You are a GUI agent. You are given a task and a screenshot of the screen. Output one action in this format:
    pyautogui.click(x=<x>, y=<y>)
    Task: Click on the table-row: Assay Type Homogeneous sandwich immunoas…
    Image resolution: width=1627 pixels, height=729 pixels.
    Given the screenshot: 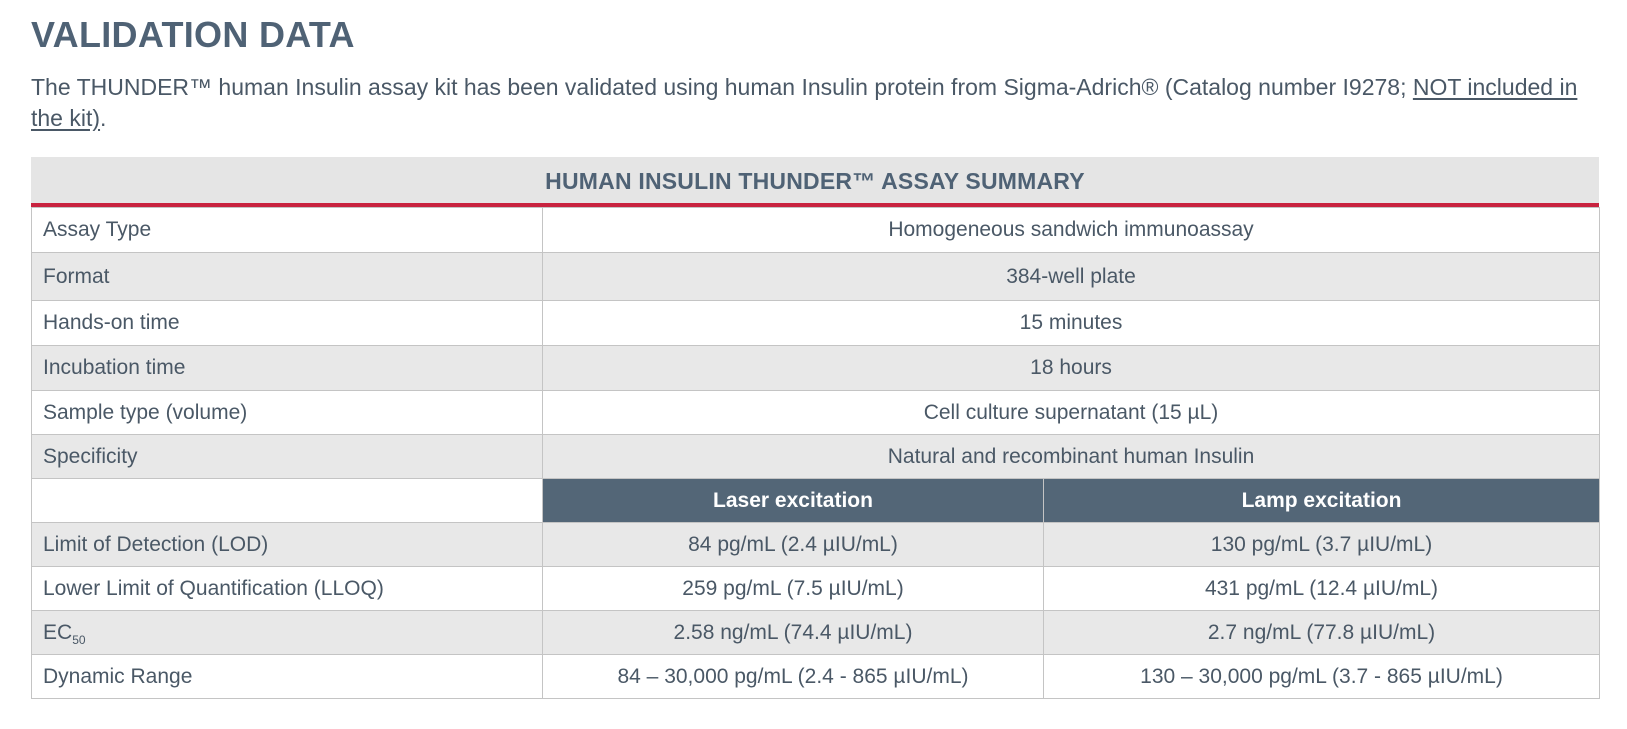 What is the action you would take?
    pyautogui.click(x=816, y=230)
    